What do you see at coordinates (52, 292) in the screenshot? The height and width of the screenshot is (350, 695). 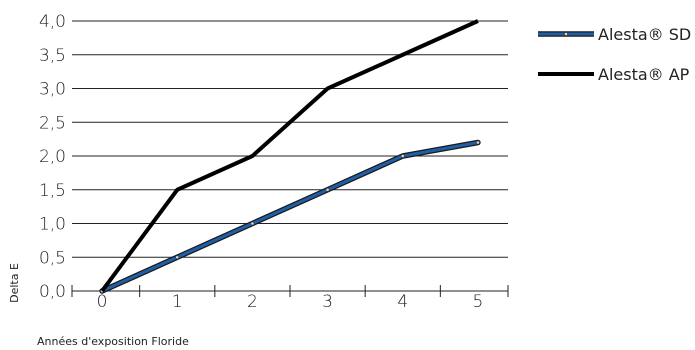 I see `y-tick-label: 0,0` at bounding box center [52, 292].